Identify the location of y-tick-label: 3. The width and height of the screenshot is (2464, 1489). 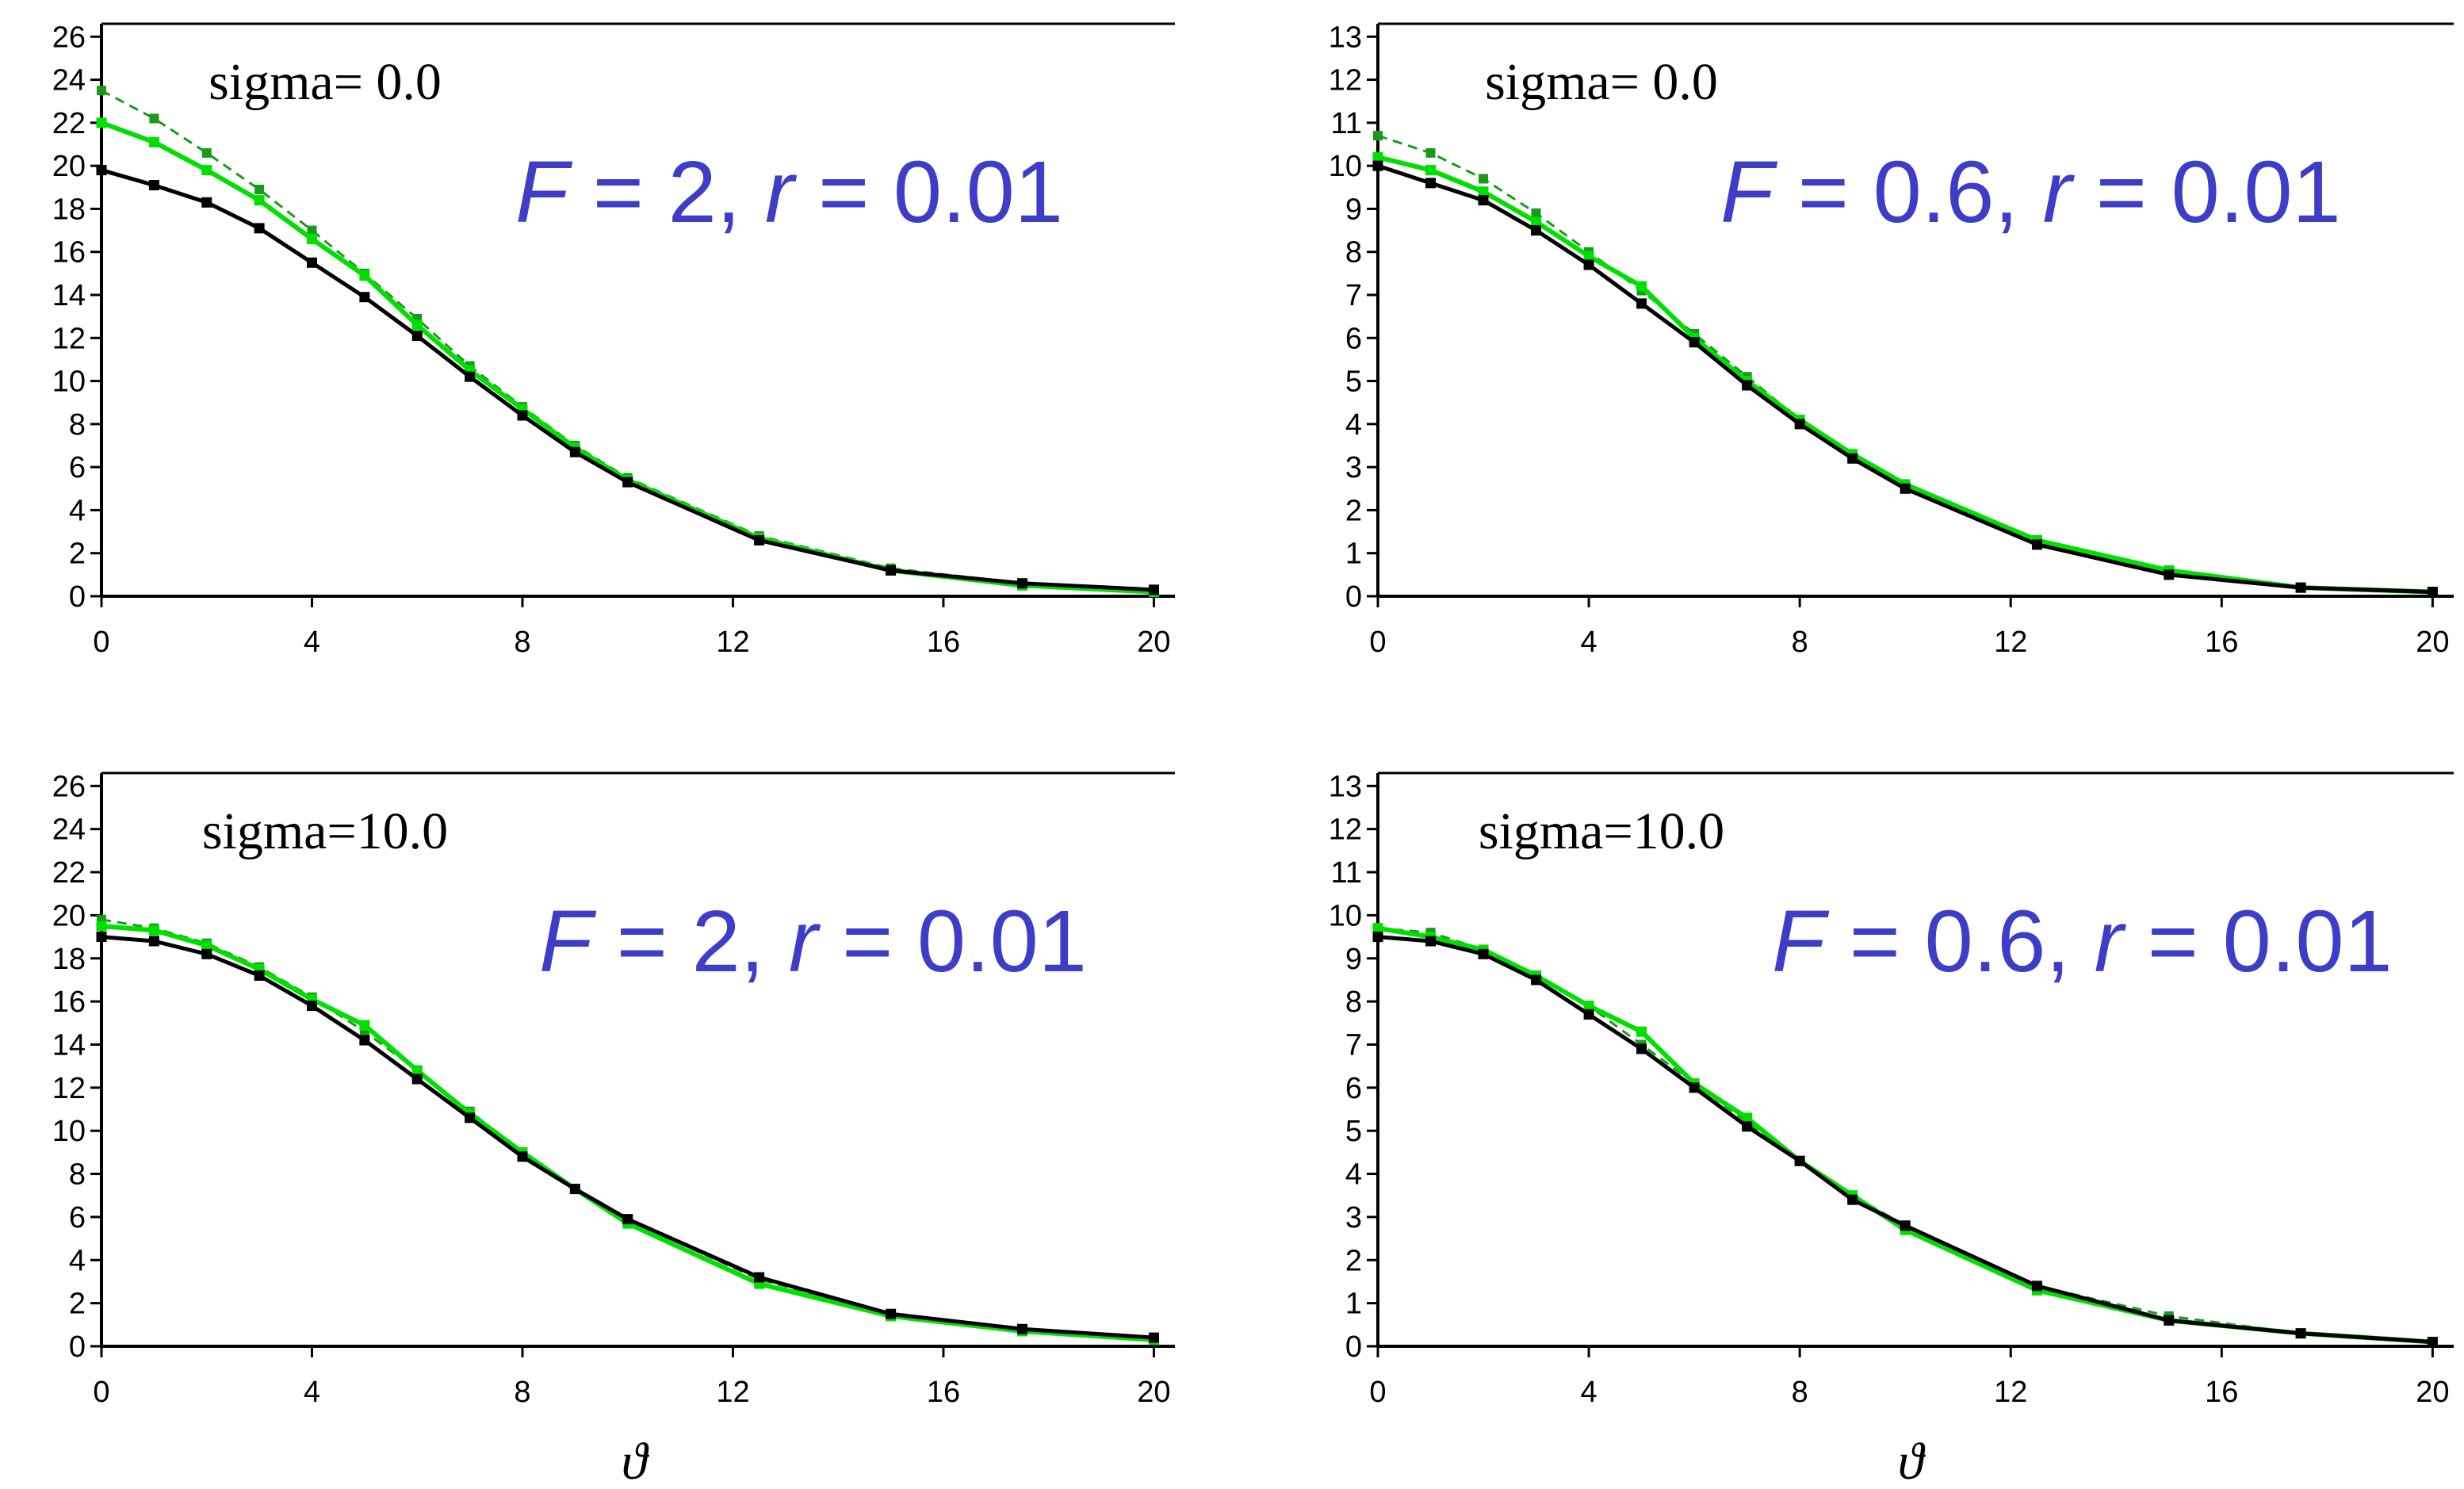
(1354, 468).